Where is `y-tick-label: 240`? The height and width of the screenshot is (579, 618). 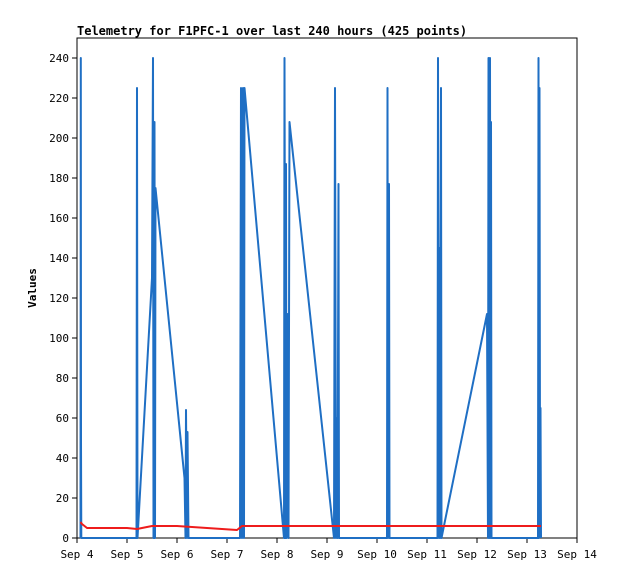 y-tick-label: 240 is located at coordinates (59, 58).